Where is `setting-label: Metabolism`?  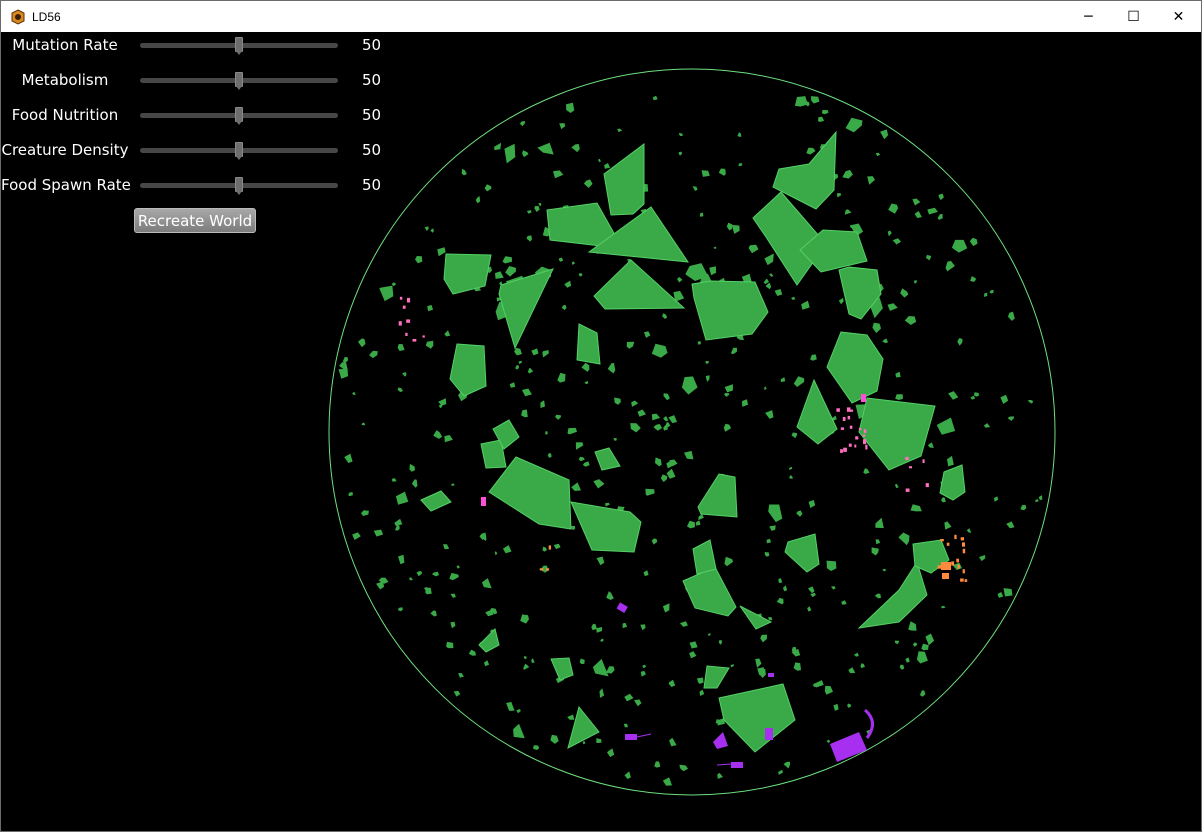 setting-label: Metabolism is located at coordinates (65, 80).